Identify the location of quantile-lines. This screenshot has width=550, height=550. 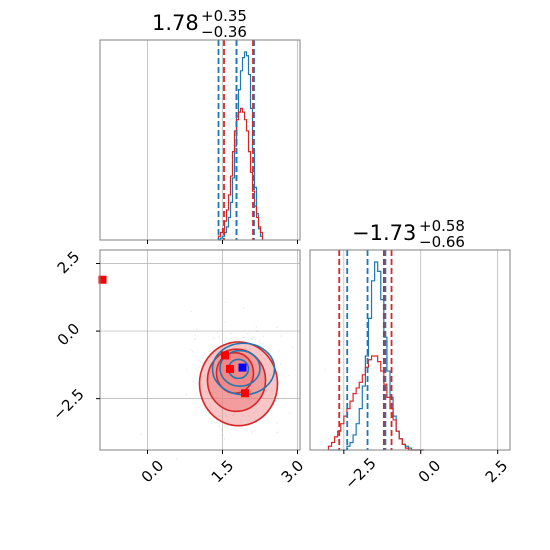
(236, 140).